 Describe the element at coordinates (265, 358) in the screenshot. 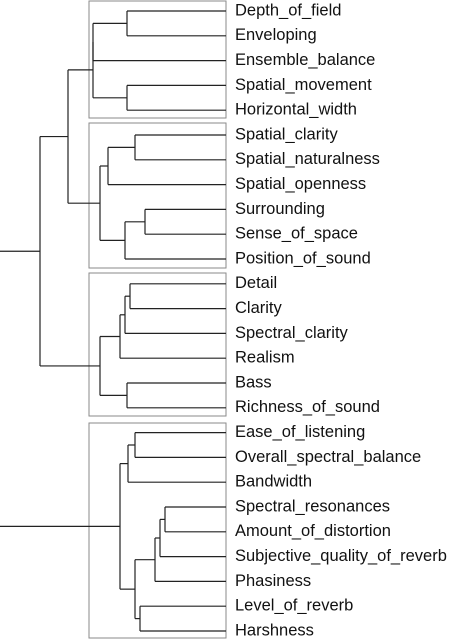

I see `leaf-label: Realism` at that location.